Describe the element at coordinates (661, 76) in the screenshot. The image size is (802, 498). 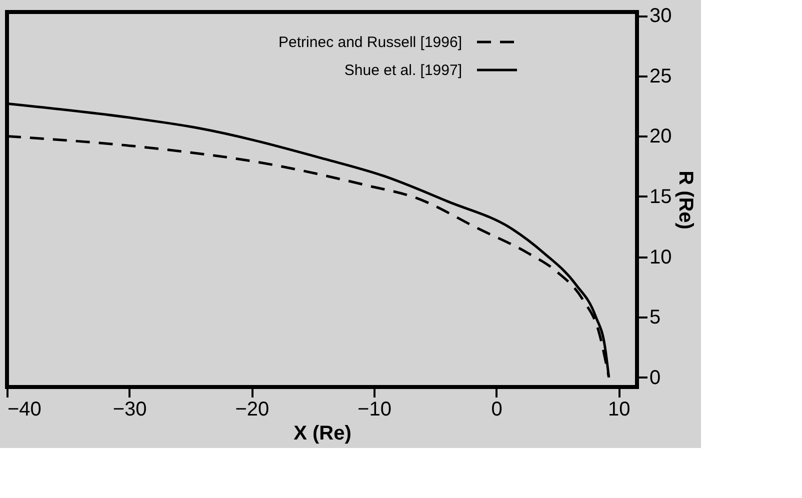
I see `y-tick-label: 25` at that location.